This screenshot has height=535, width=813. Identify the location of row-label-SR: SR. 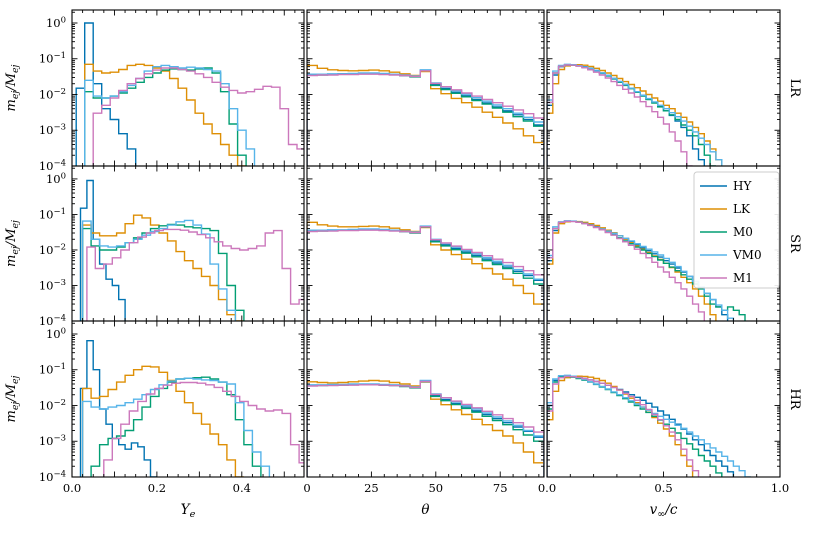
(794, 244).